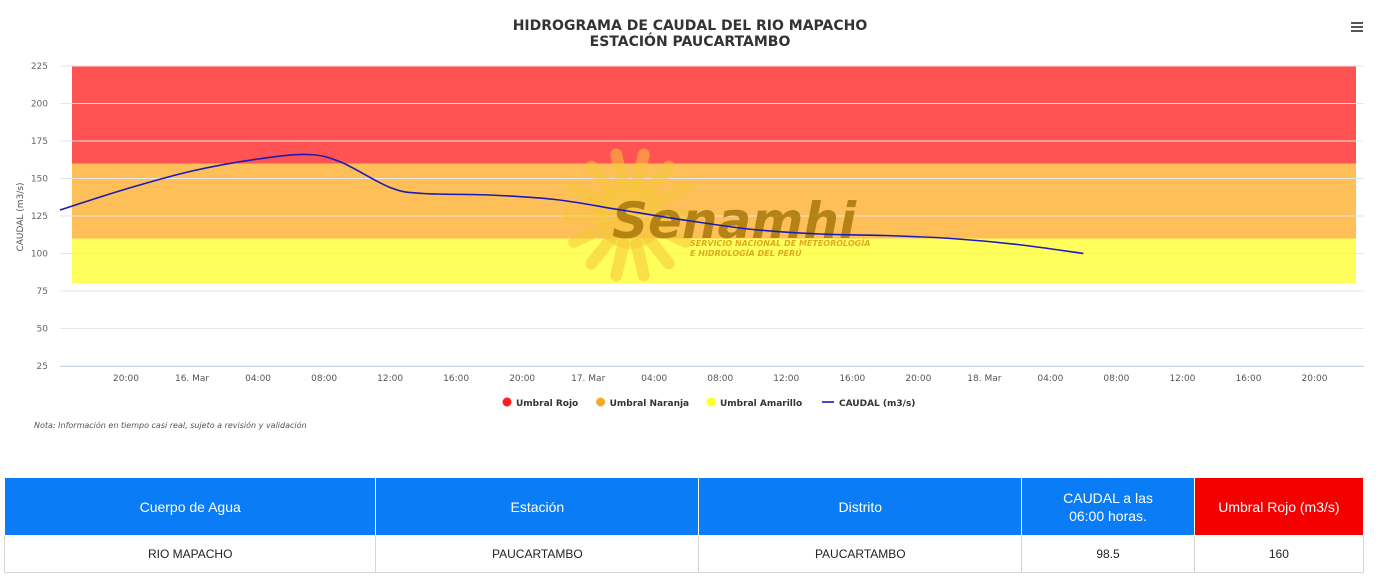 Image resolution: width=1383 pixels, height=583 pixels. I want to click on cell-estacion: PAUCARTAMBO, so click(537, 554).